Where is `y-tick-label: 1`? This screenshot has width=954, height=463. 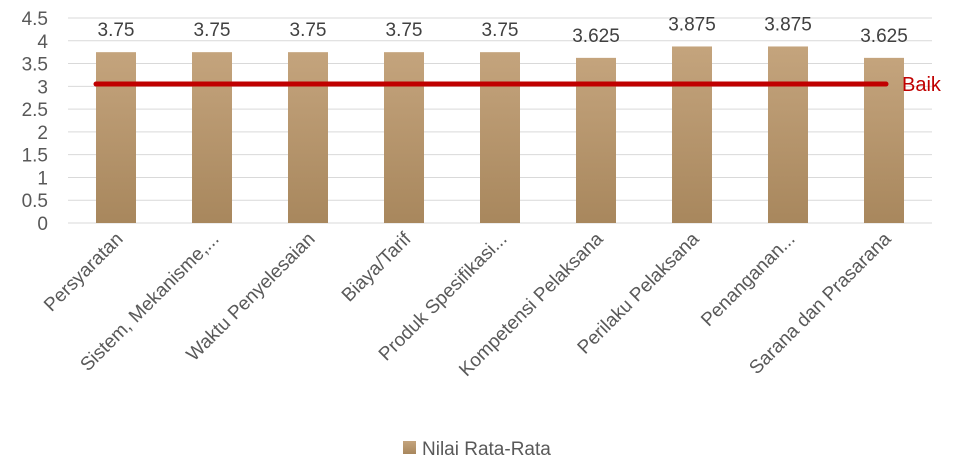 y-tick-label: 1 is located at coordinates (42, 178).